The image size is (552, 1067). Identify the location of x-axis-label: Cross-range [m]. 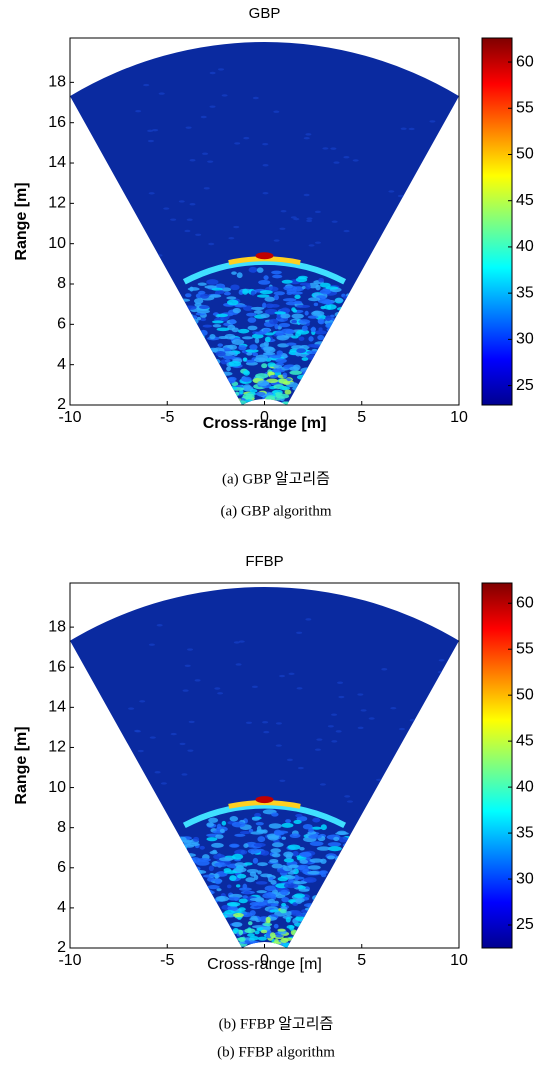
(265, 423).